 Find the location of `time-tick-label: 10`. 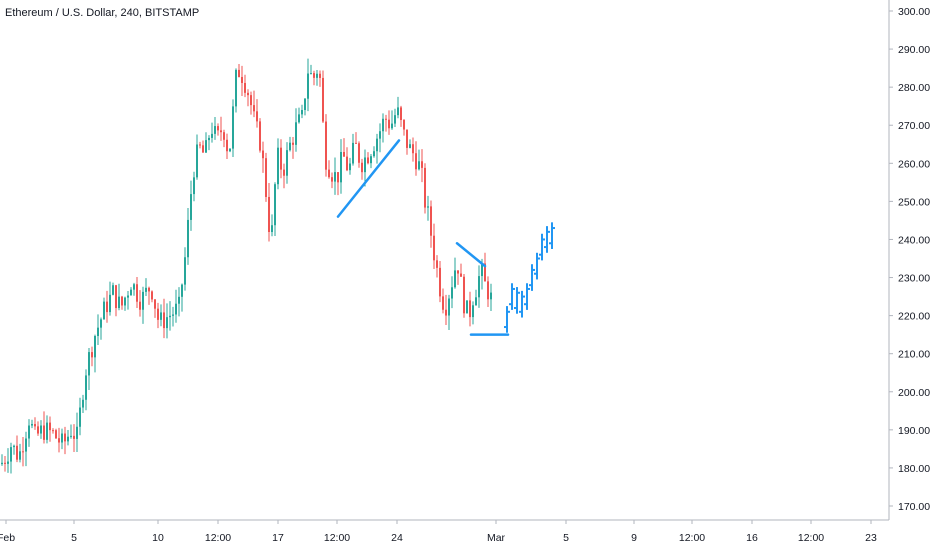

time-tick-label: 10 is located at coordinates (158, 538).